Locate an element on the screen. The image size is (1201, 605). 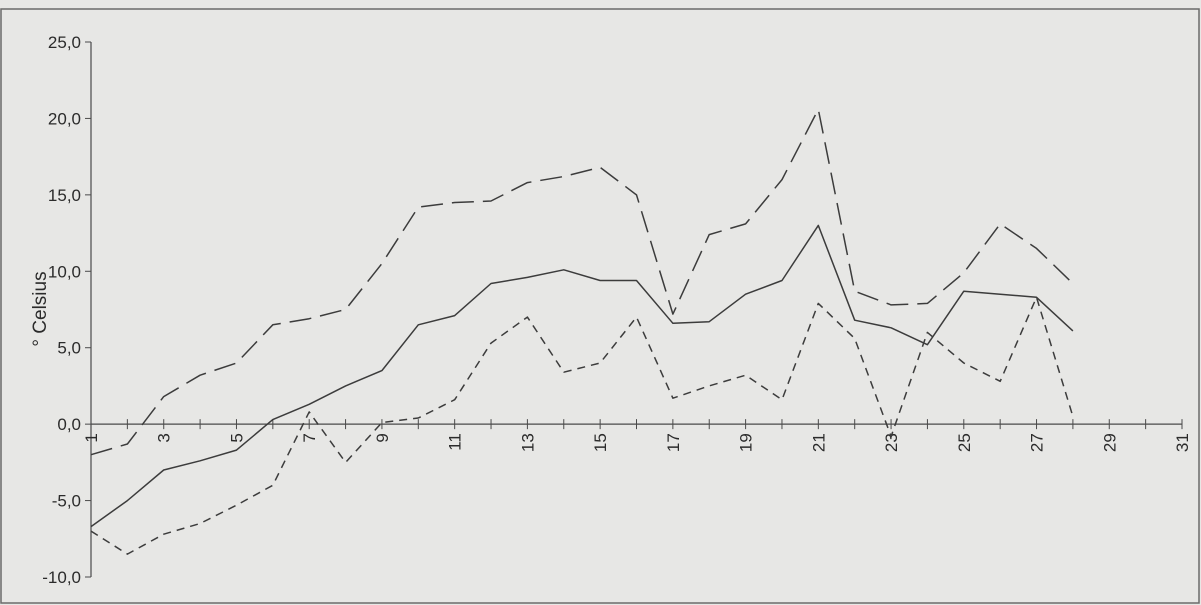
x-tick-label: 5 is located at coordinates (236, 437).